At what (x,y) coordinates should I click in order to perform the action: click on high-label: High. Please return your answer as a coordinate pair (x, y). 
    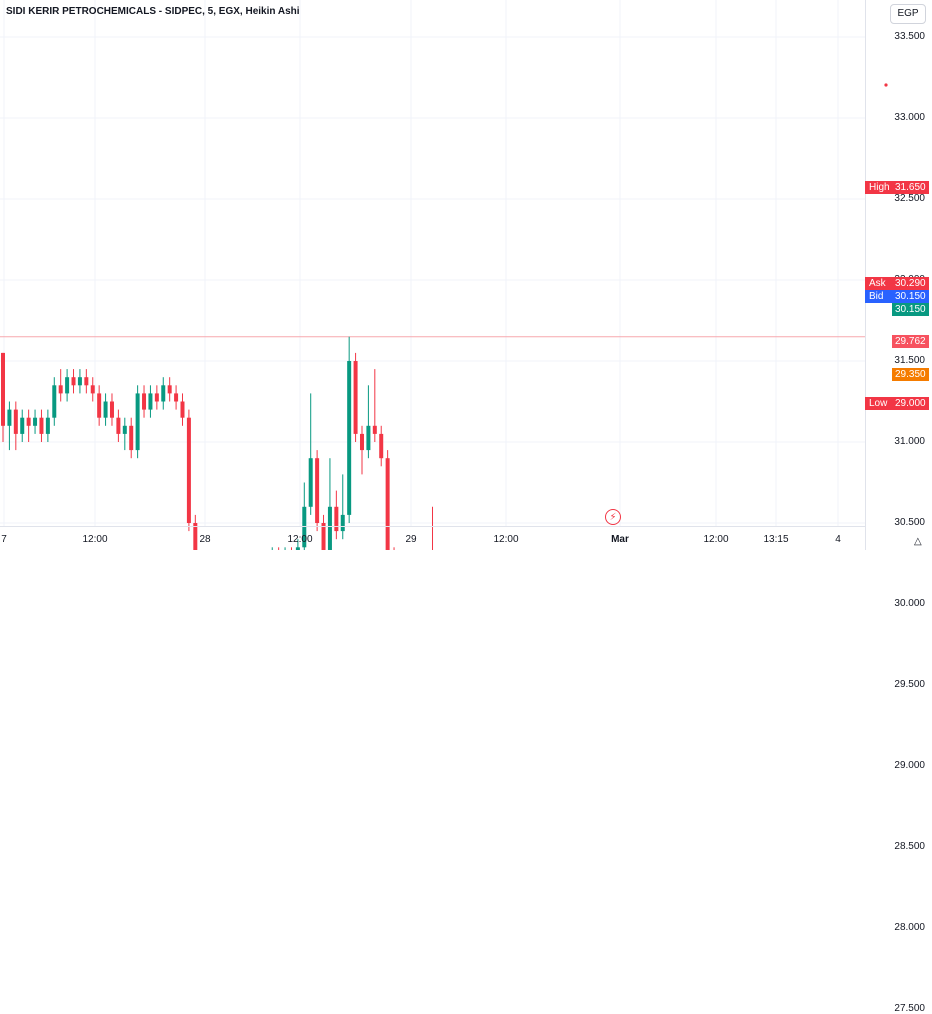
    Looking at the image, I should click on (880, 187).